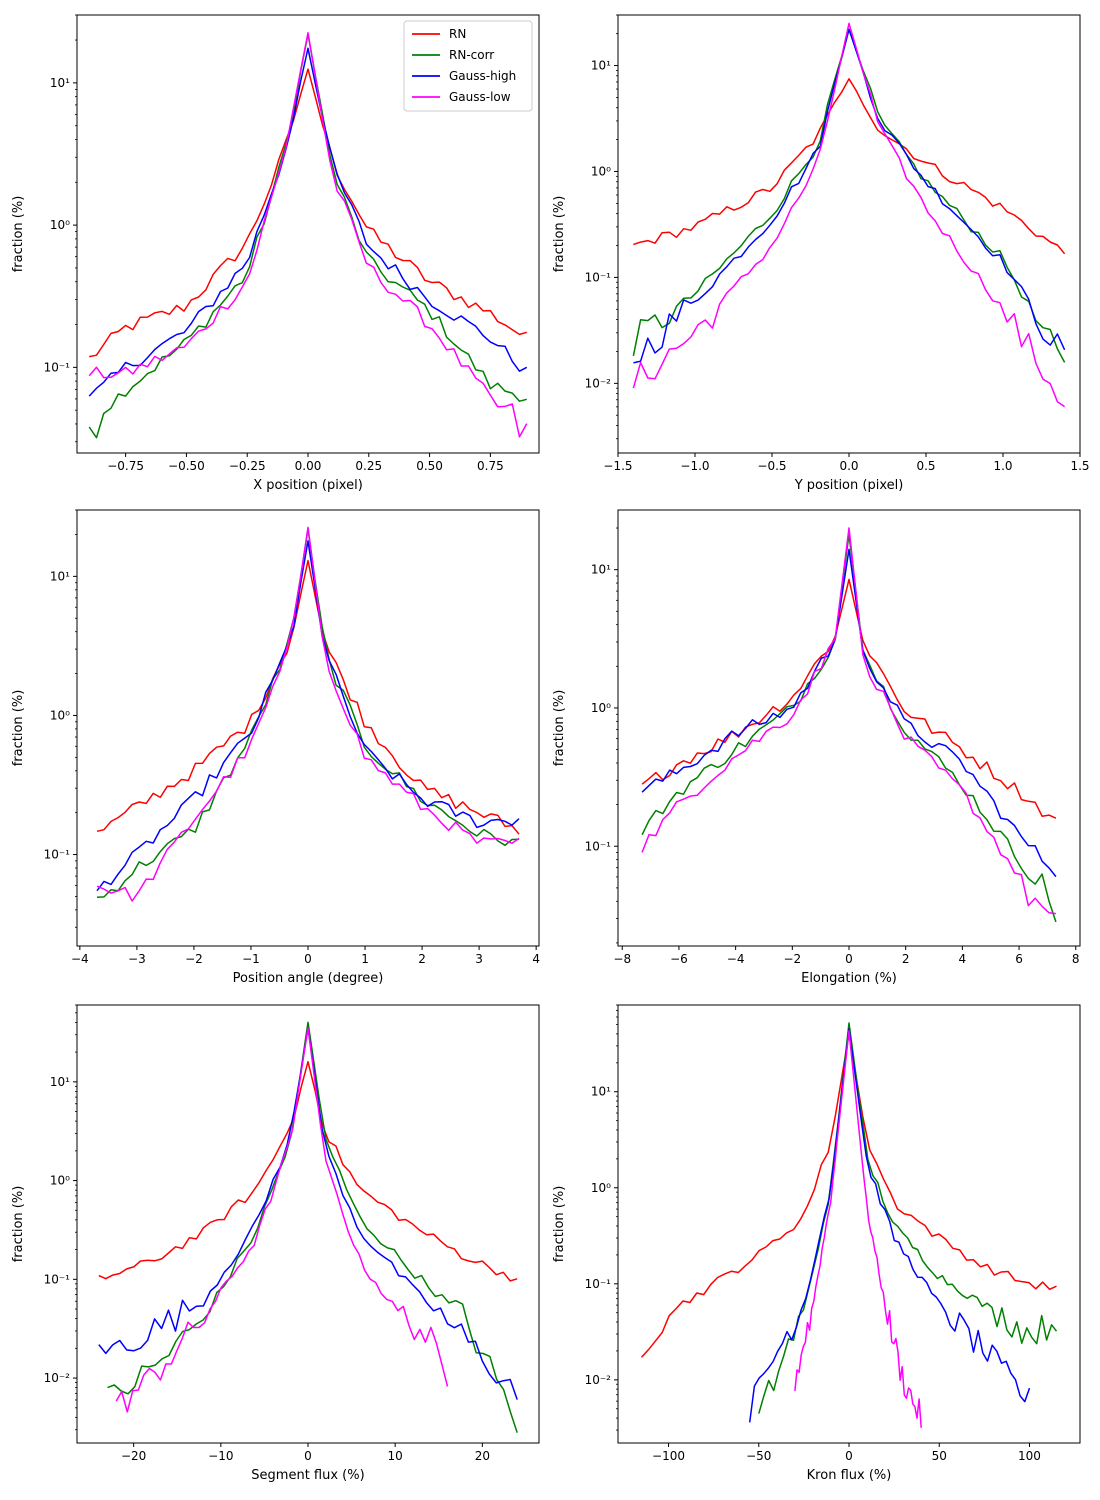 This screenshot has width=1100, height=1500. What do you see at coordinates (220, 1456) in the screenshot?
I see `x-tick-label: −10` at bounding box center [220, 1456].